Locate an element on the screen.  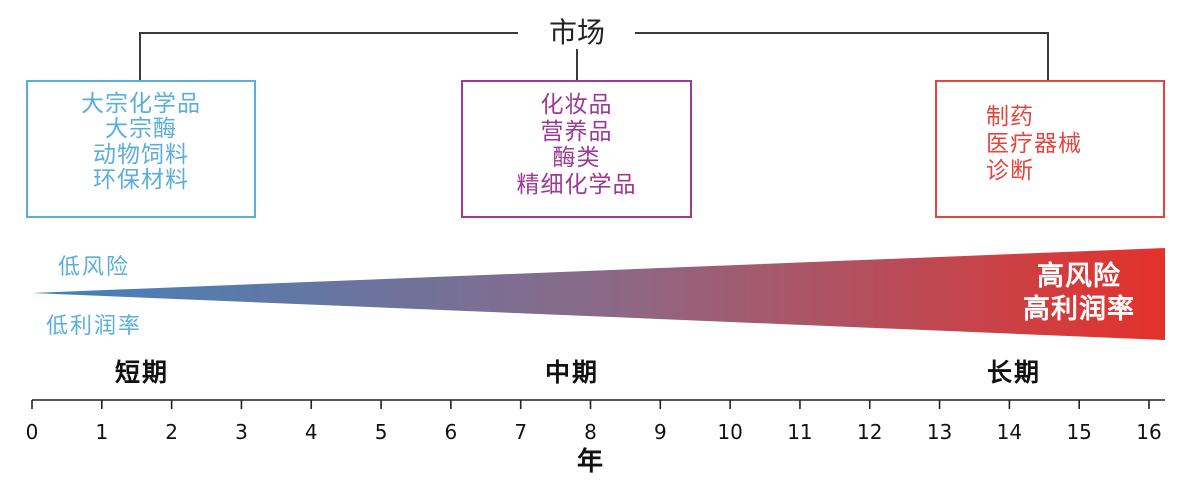
axis-tick-label: 5 is located at coordinates (381, 432).